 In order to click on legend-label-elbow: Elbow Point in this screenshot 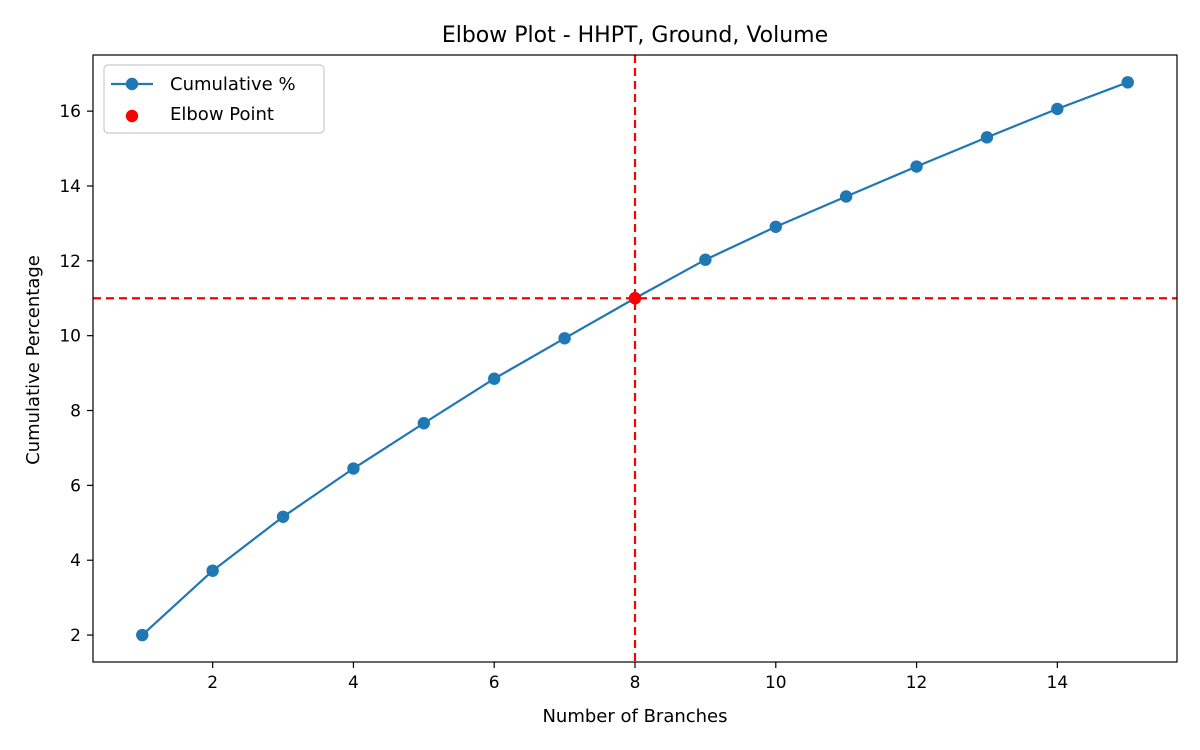, I will do `click(222, 114)`.